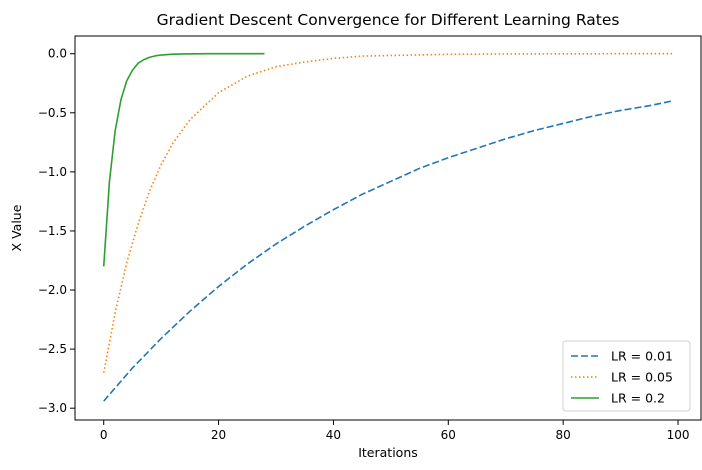 Image resolution: width=702 pixels, height=470 pixels. I want to click on y-axis-label: X Value, so click(16, 227).